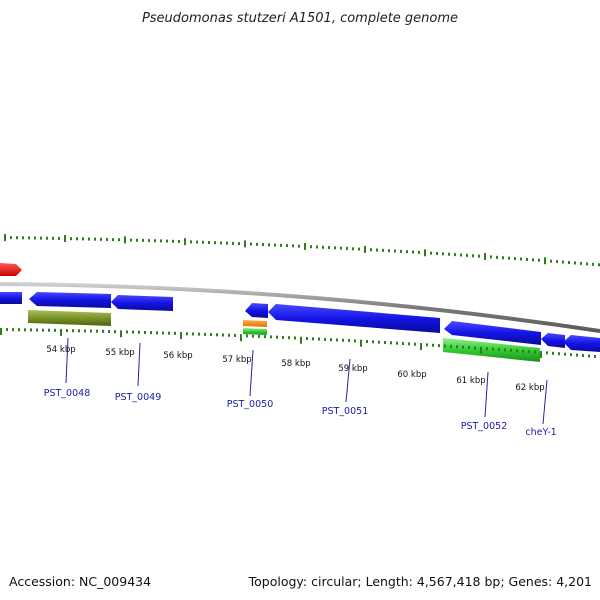 This screenshot has width=600, height=600. What do you see at coordinates (119, 353) in the screenshot?
I see `scale-label: 55 kbp` at bounding box center [119, 353].